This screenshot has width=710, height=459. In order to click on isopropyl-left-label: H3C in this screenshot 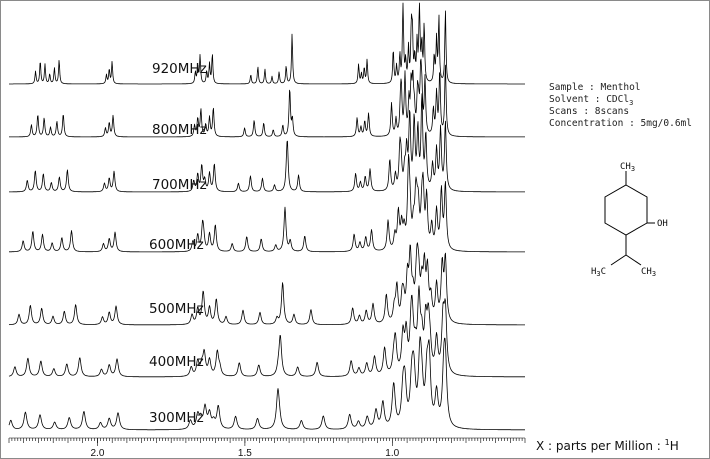, I will do `click(598, 272)`.